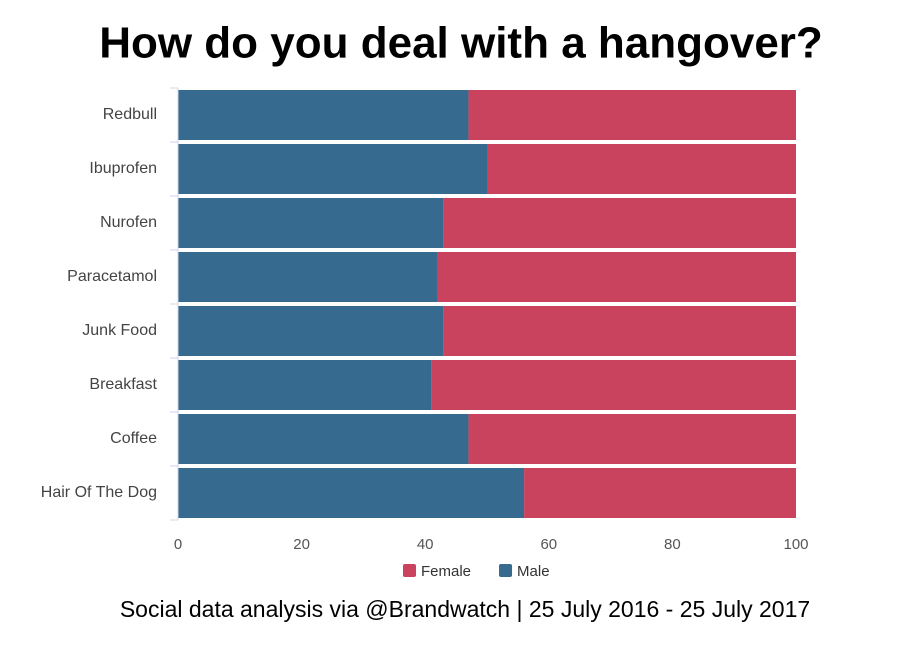  Describe the element at coordinates (795, 544) in the screenshot. I see `x-tick-label: 100` at that location.